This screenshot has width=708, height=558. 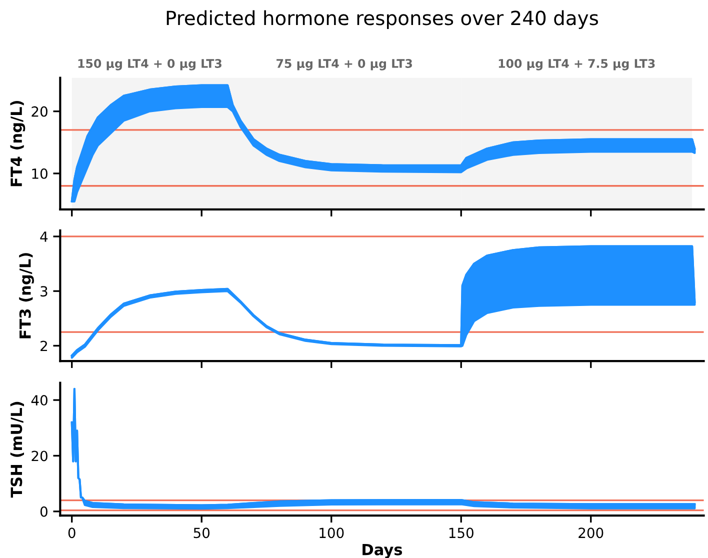 What do you see at coordinates (17, 450) in the screenshot?
I see `y-axis-title: TSH (mU/L)` at bounding box center [17, 450].